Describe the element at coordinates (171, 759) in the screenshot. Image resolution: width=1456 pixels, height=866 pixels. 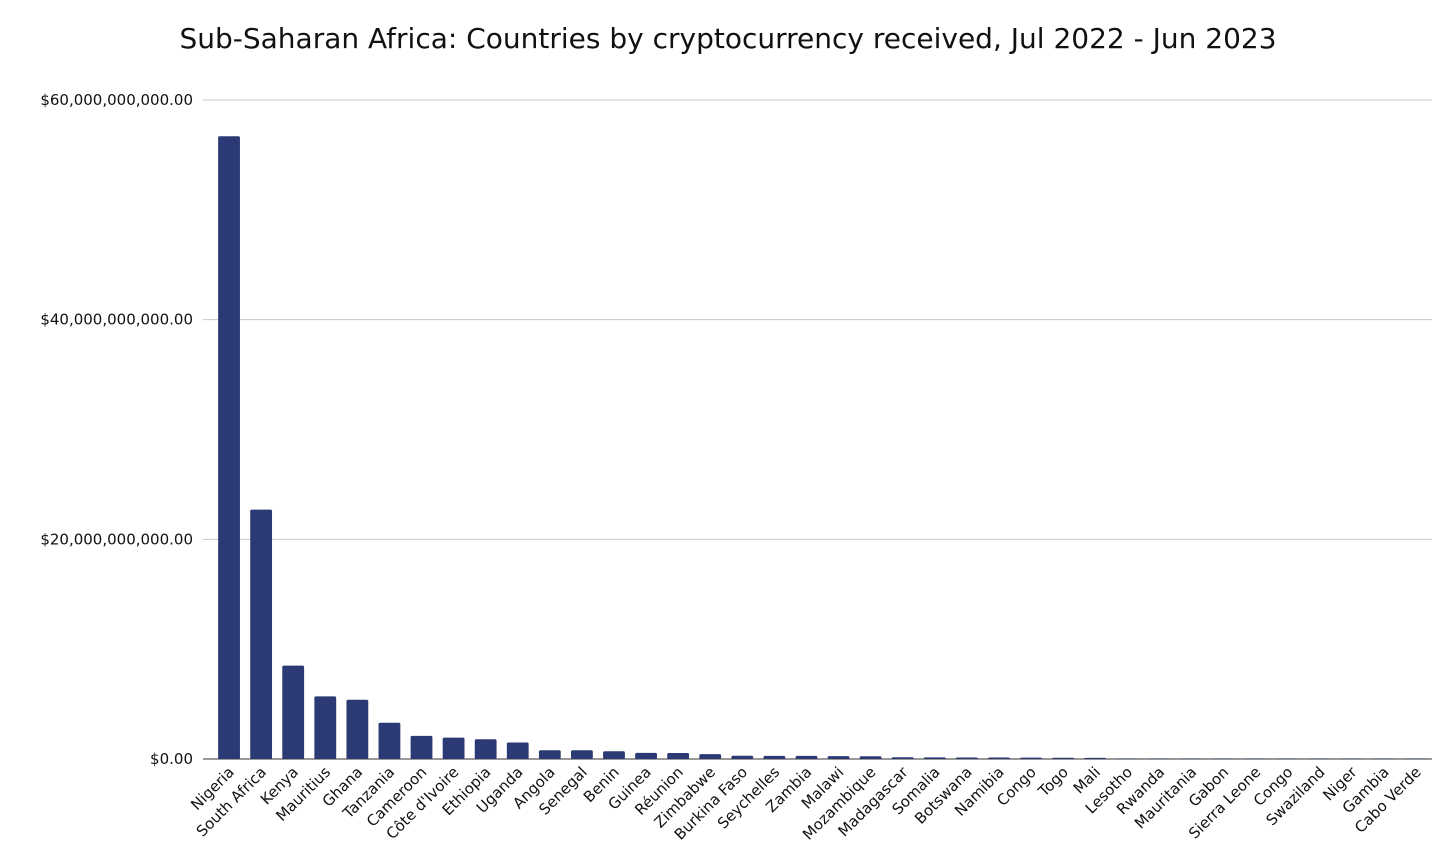
I see `y-tick-label: $0.00` at that location.